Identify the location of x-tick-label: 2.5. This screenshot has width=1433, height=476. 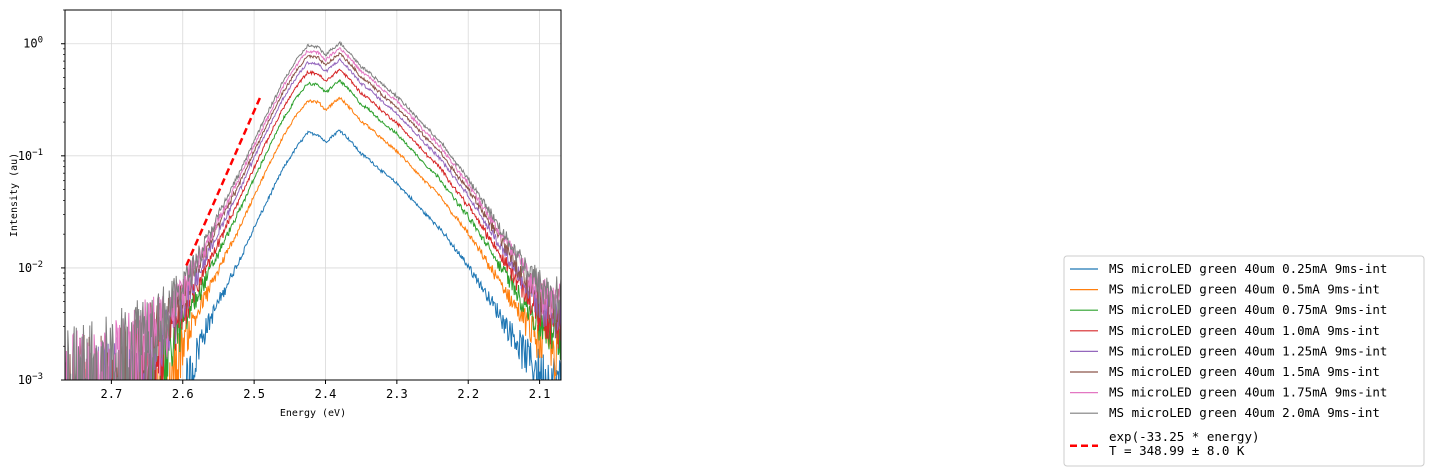
(254, 394).